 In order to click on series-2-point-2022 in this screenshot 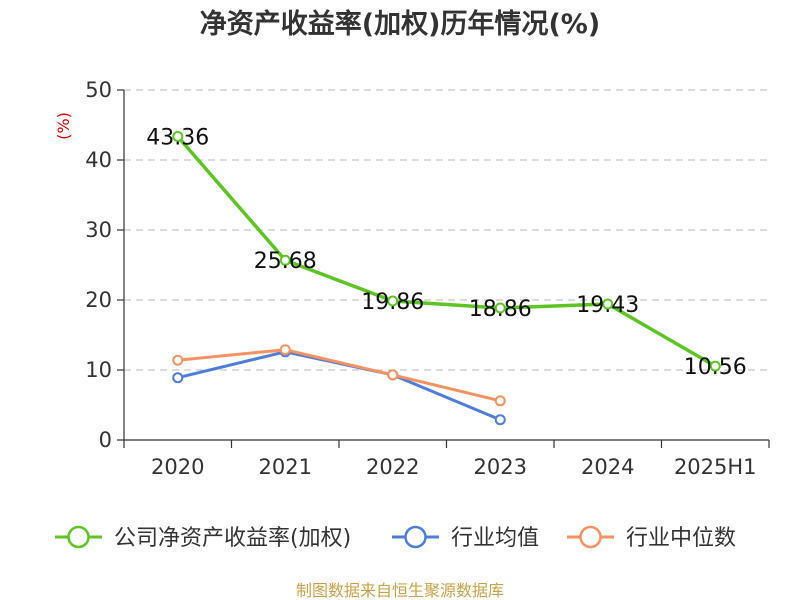, I will do `click(393, 375)`.